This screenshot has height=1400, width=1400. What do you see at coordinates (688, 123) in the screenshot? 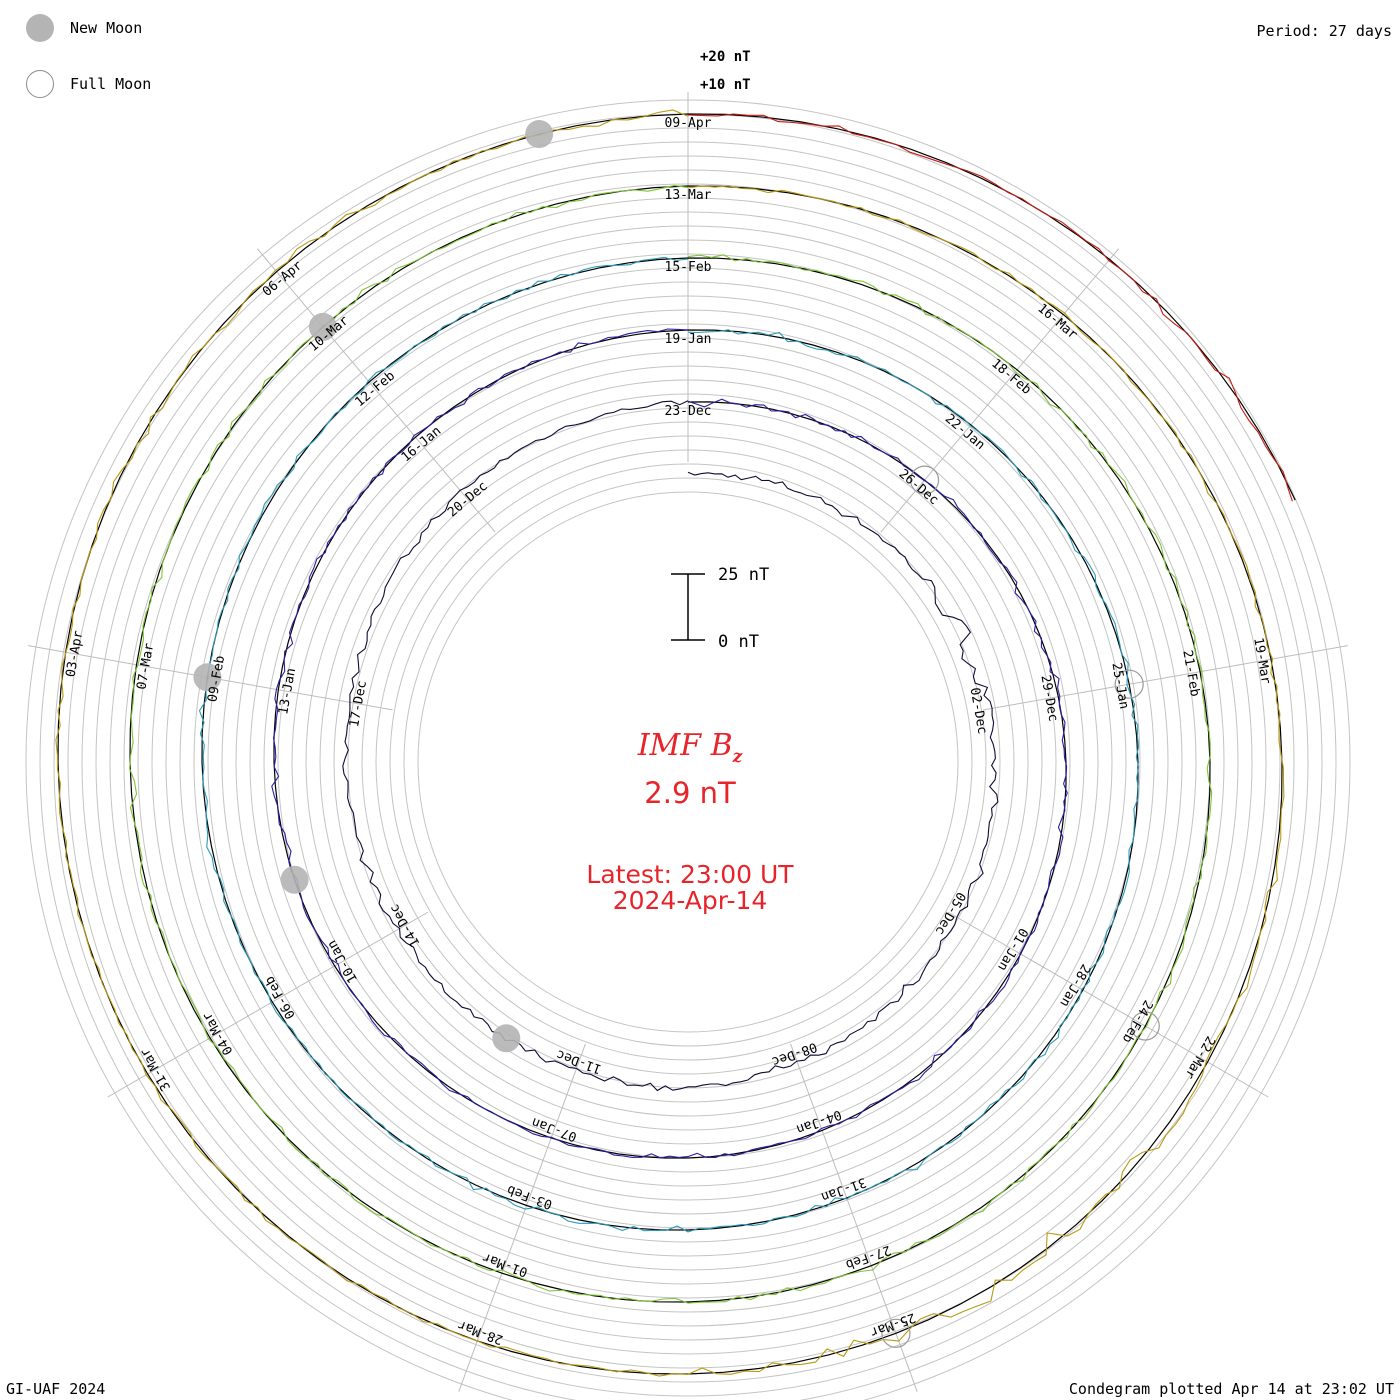
I see `date-label: 09-Apr` at bounding box center [688, 123].